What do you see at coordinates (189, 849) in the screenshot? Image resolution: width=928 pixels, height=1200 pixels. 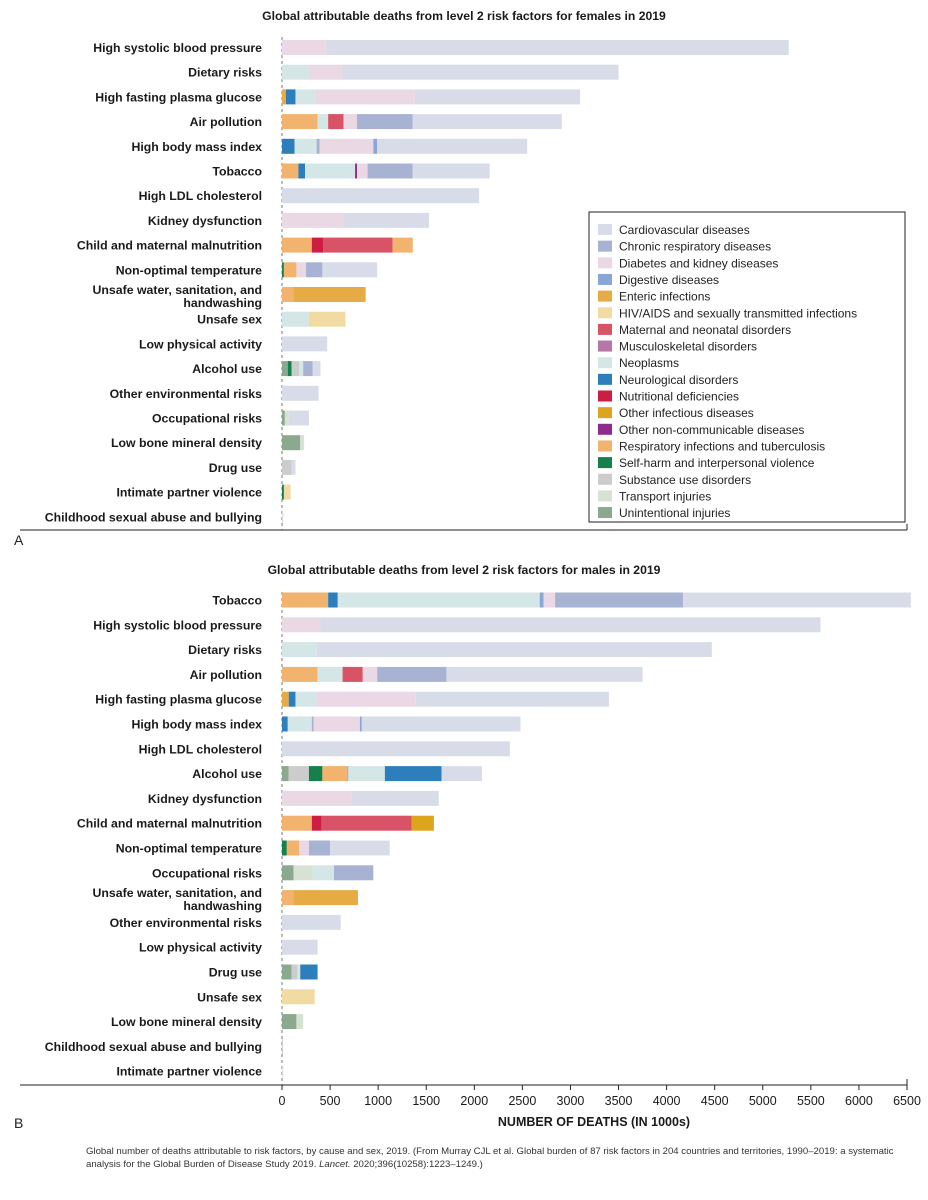 I see `category-label-non-optimal-temperature: Non-optimal temperature` at bounding box center [189, 849].